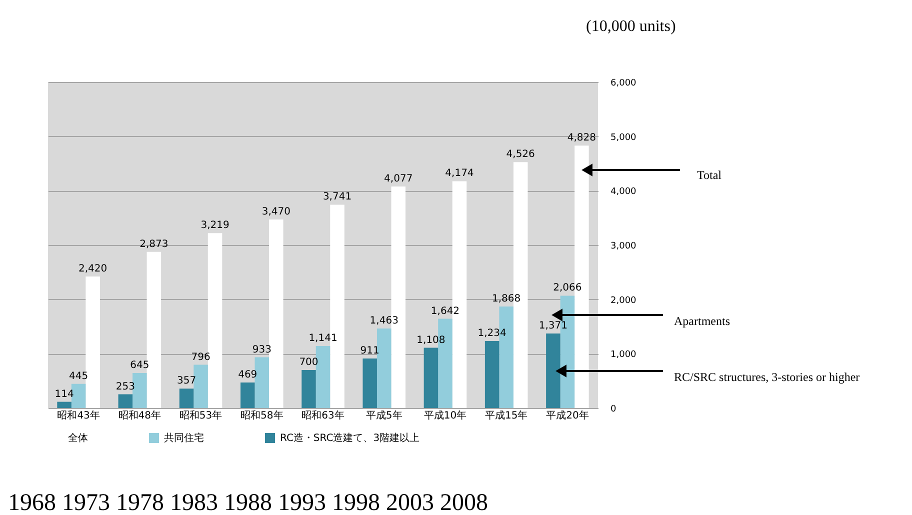  What do you see at coordinates (623, 355) in the screenshot?
I see `y-tick-label: 1,000` at bounding box center [623, 355].